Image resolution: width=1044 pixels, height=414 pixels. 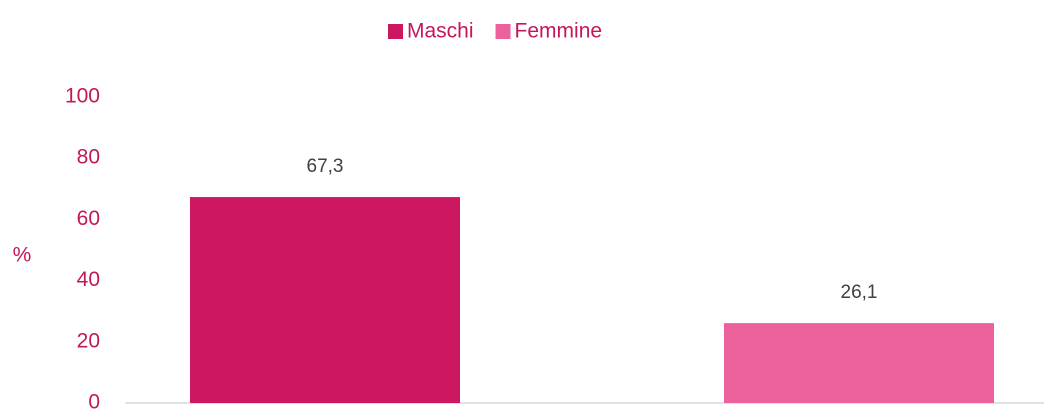 I want to click on y-tick-label: 100, so click(x=82, y=96).